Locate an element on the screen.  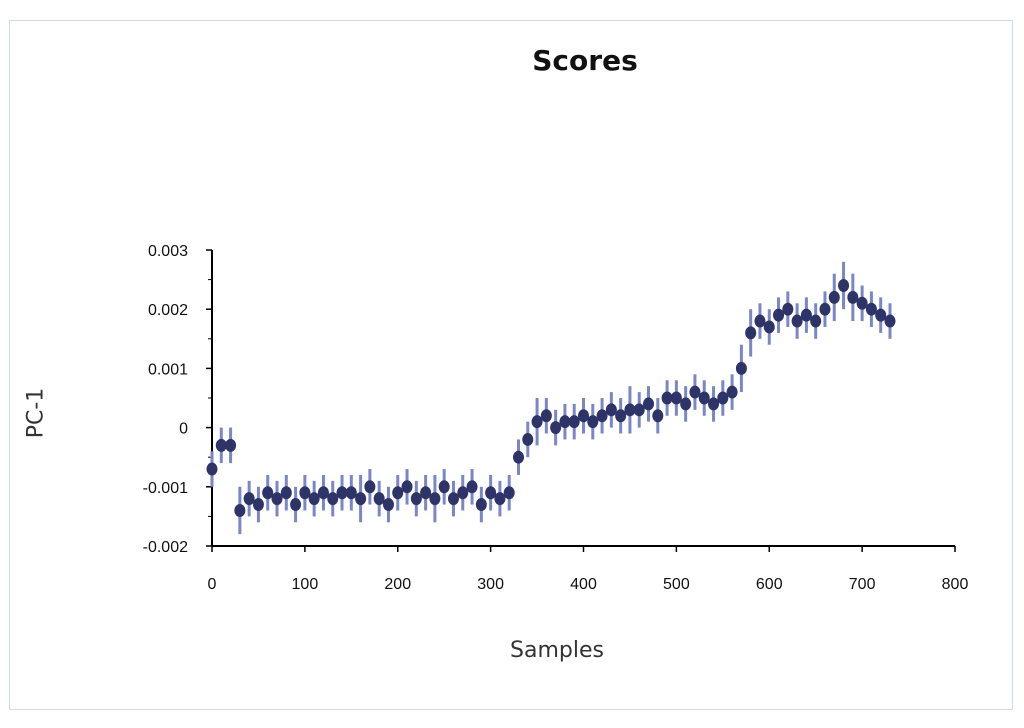
x-tick-label: 800 is located at coordinates (955, 584).